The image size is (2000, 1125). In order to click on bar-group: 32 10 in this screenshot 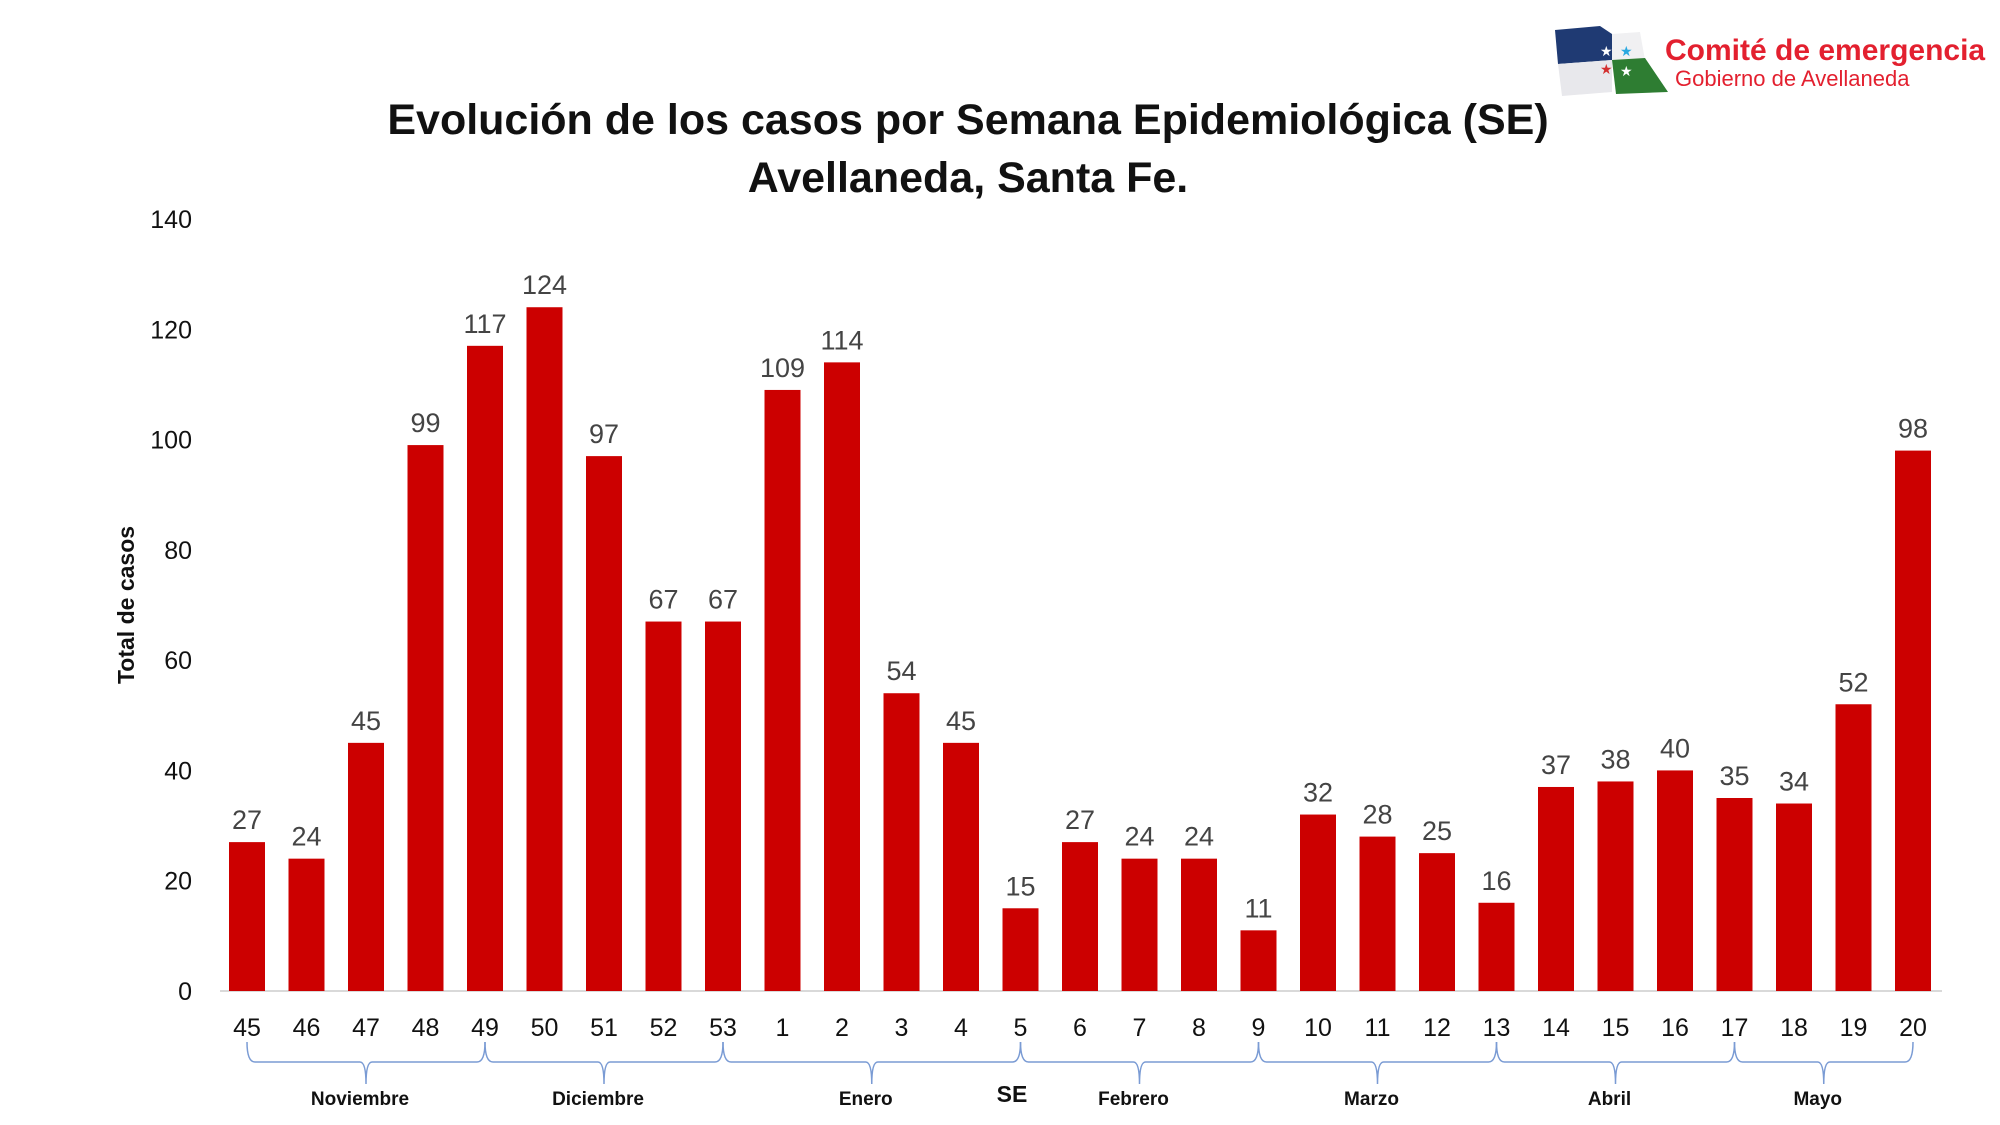, I will do `click(1318, 910)`.